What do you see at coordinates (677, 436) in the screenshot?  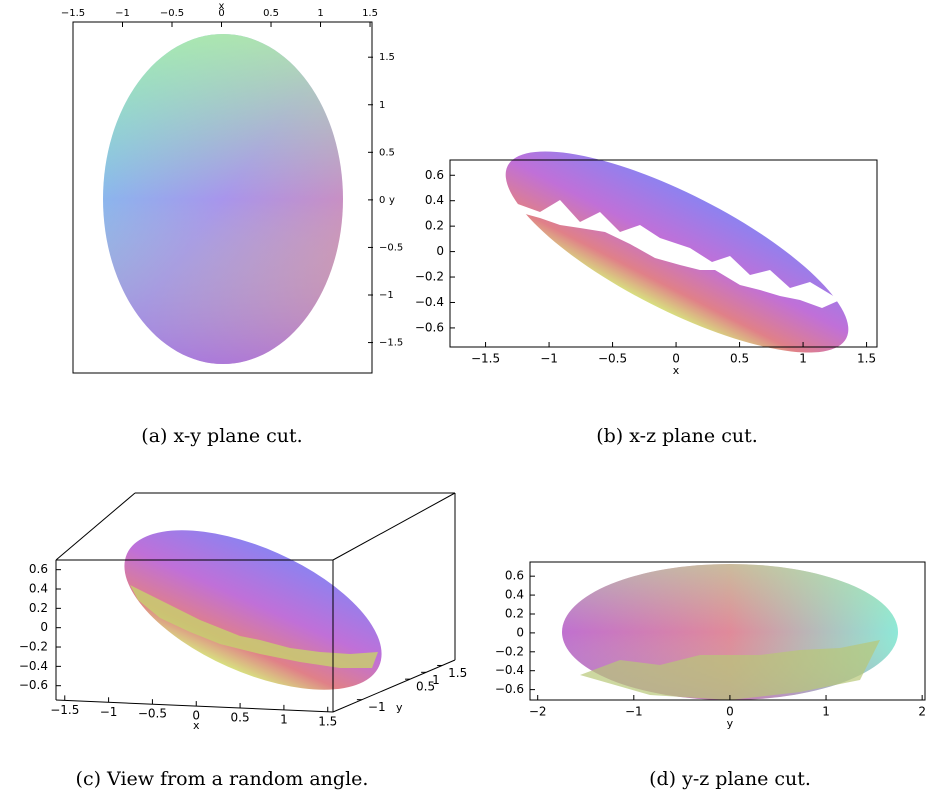 I see `caption: (b) x-z plane cut.` at bounding box center [677, 436].